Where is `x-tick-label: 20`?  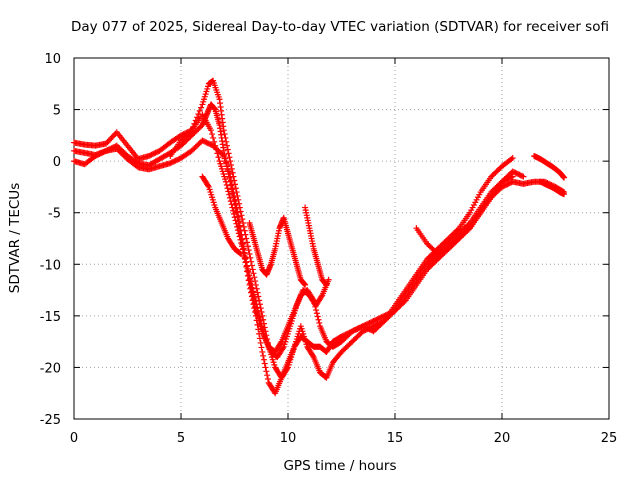 x-tick-label: 20 is located at coordinates (502, 438).